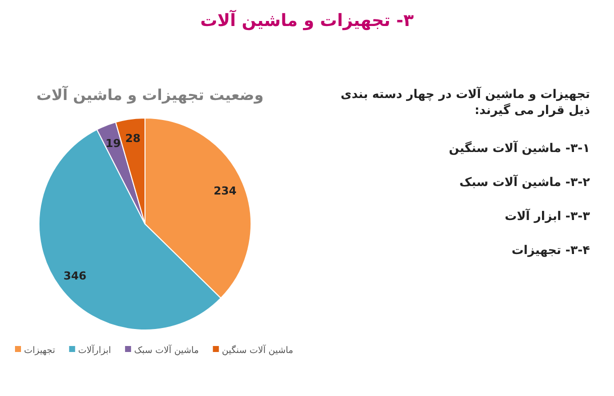 This screenshot has height=396, width=614. I want to click on legend-label: ابزارآلات, so click(95, 350).